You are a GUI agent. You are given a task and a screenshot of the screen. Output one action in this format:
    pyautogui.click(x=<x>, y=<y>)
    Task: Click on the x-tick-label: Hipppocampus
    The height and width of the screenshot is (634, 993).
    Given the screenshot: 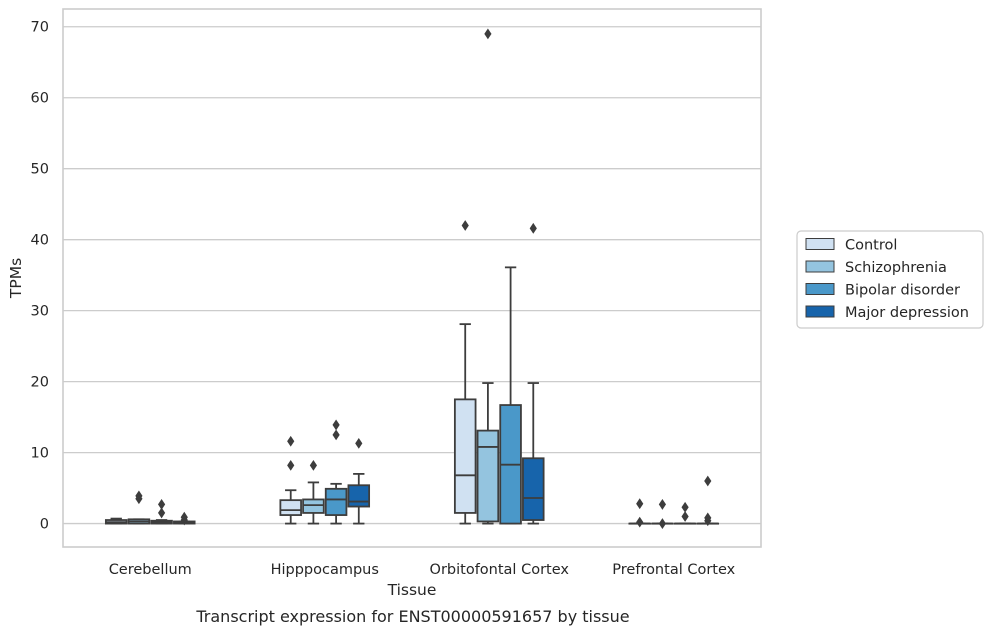 What is the action you would take?
    pyautogui.click(x=325, y=570)
    